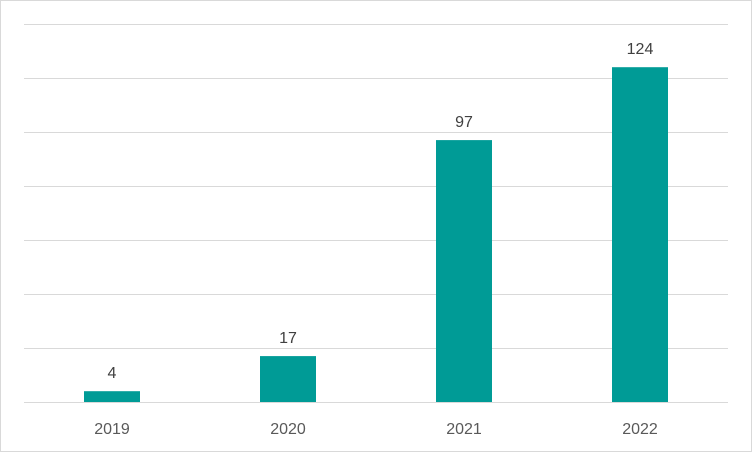 The image size is (752, 452). I want to click on bar-2022, so click(640, 234).